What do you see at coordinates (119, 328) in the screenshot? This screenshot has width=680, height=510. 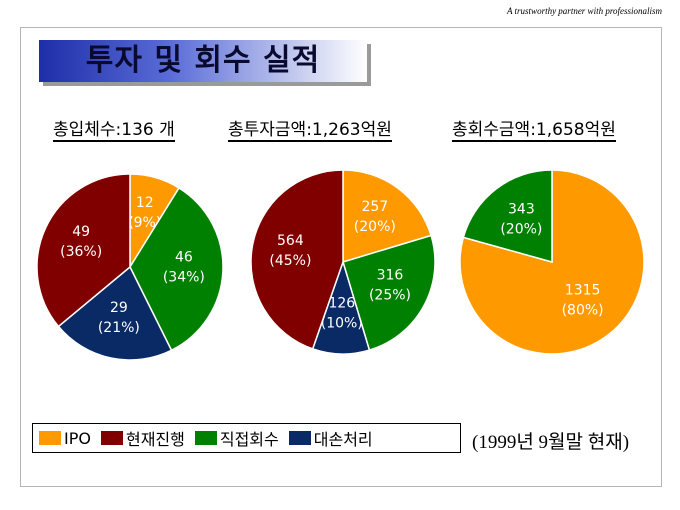 I see `pie-percent-label-bad-debt: (21%)` at bounding box center [119, 328].